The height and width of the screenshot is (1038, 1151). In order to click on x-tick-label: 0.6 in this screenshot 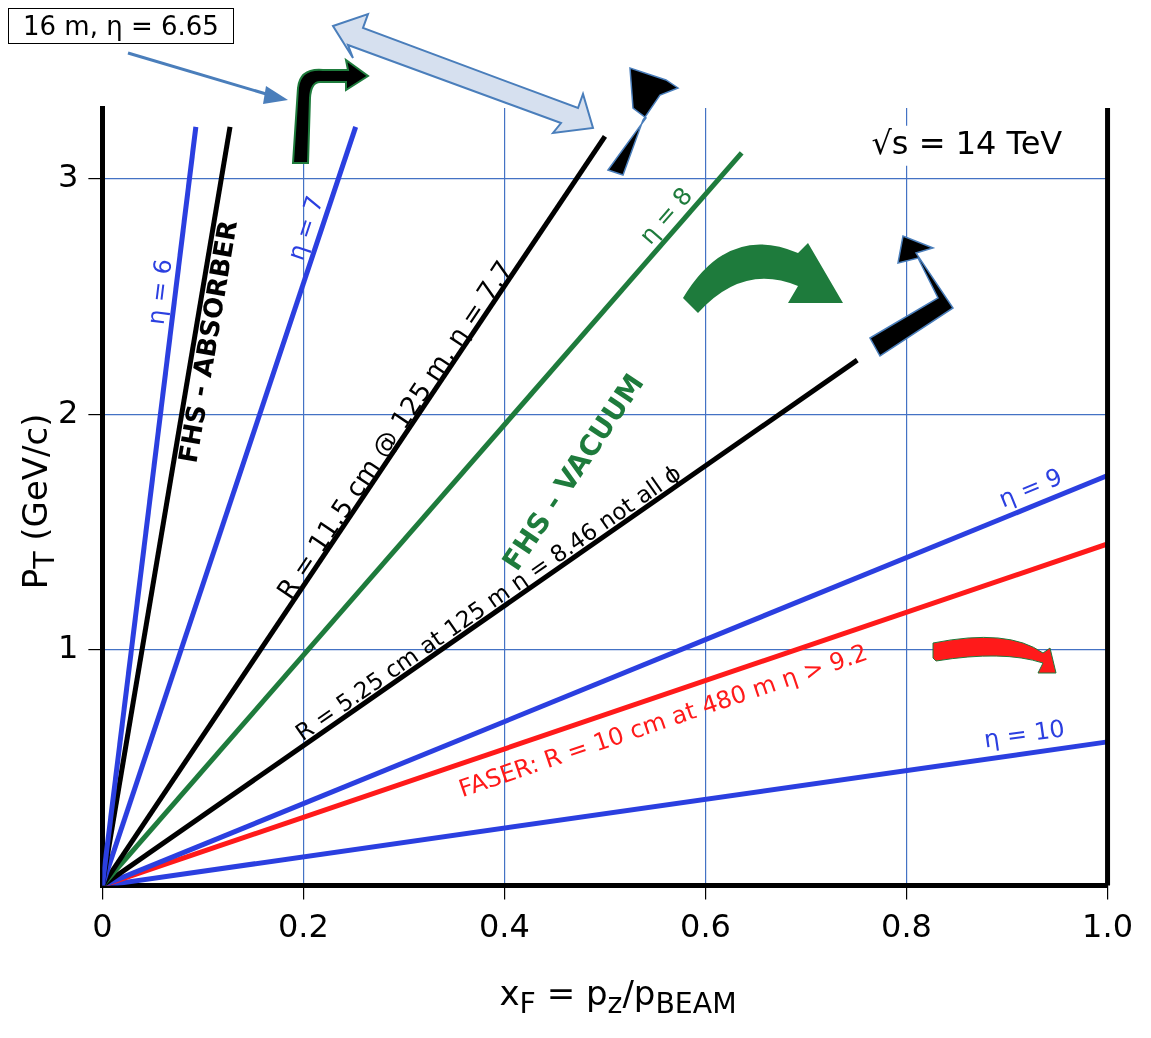, I will do `click(705, 926)`.